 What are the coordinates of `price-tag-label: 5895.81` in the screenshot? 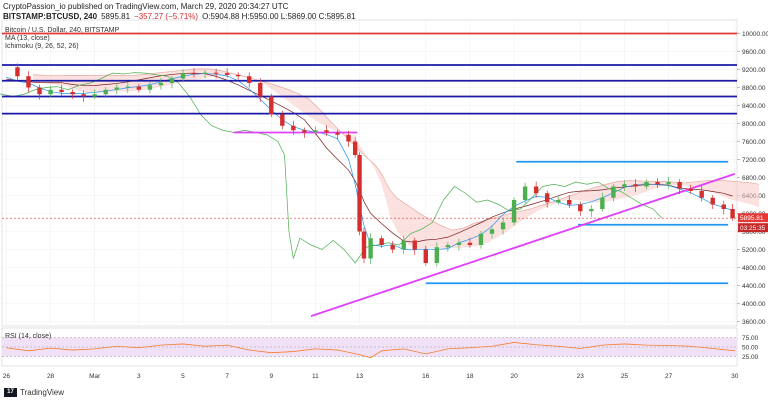 It's located at (752, 218).